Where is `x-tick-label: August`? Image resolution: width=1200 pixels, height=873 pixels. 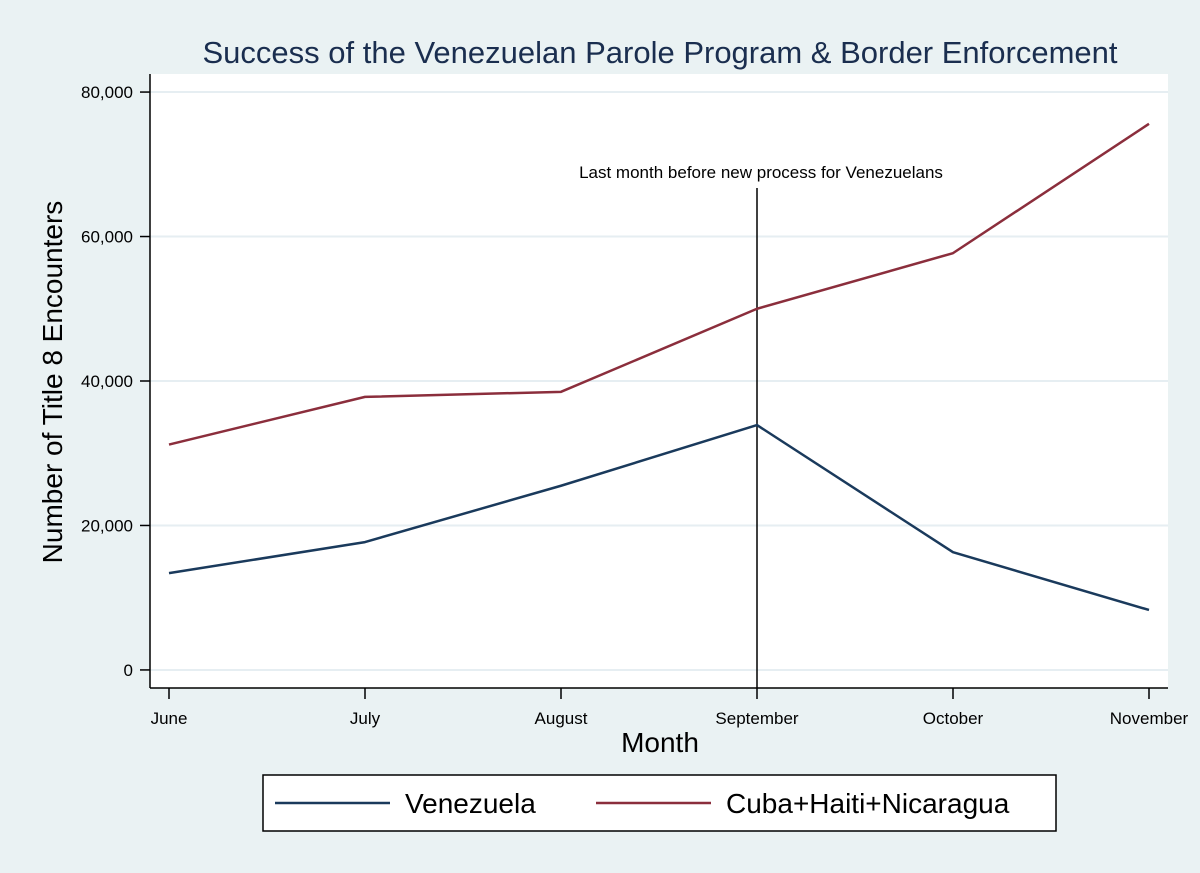
x-tick-label: August is located at coordinates (561, 718).